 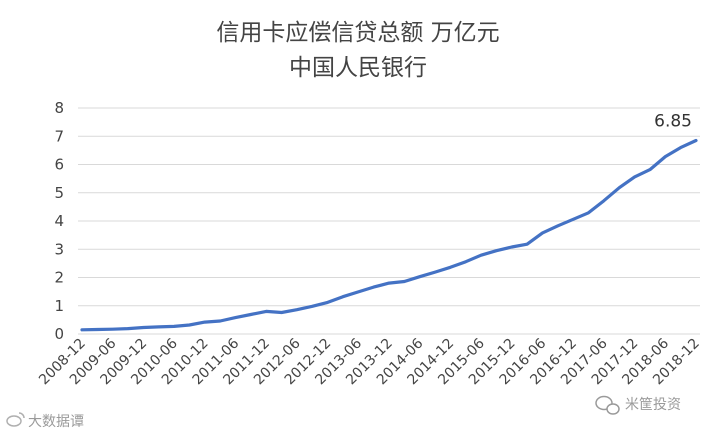 I want to click on right-watermark: 米筐投资, so click(x=638, y=405).